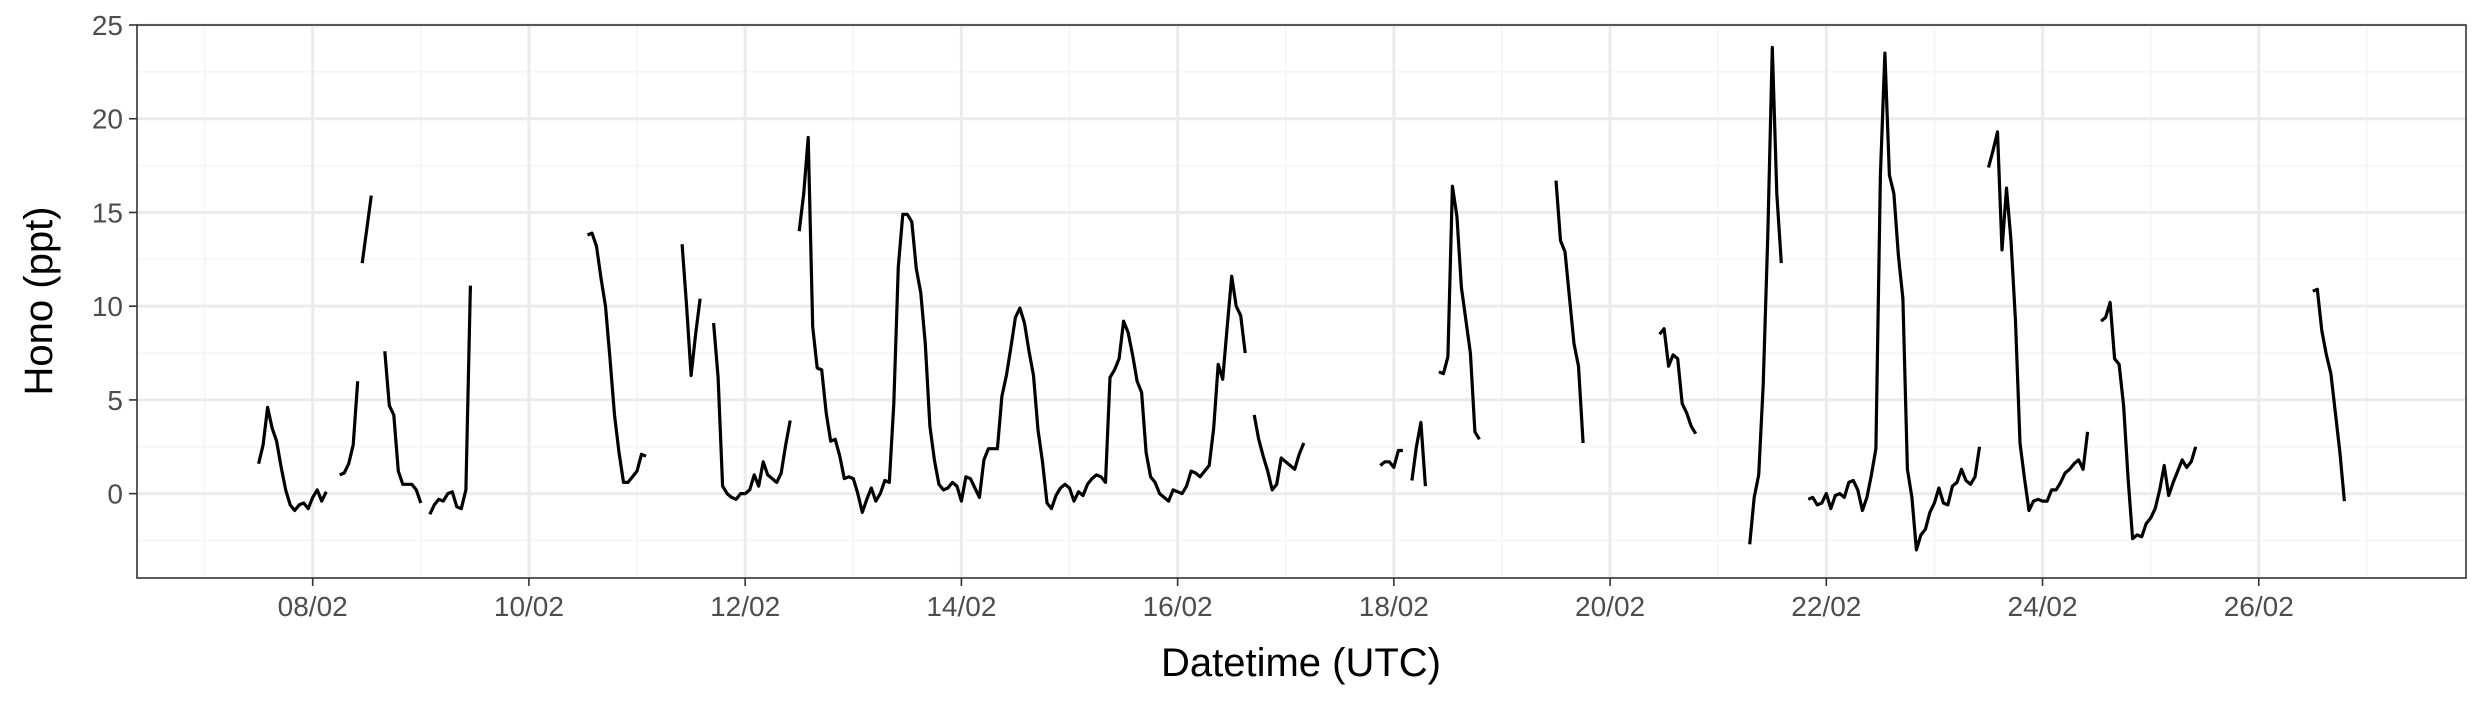 The height and width of the screenshot is (708, 2480). Describe the element at coordinates (107, 119) in the screenshot. I see `y-tick-label: 20` at that location.